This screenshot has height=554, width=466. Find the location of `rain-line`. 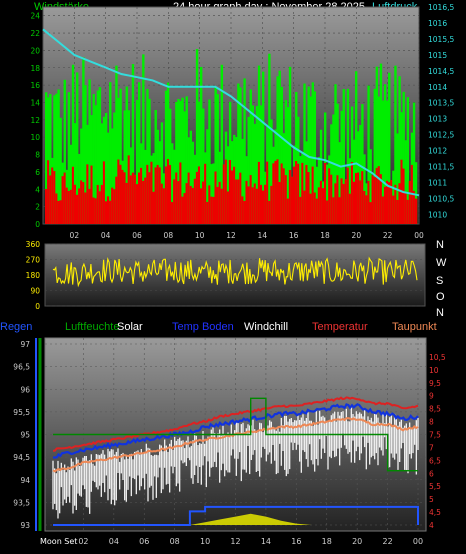

rain-line is located at coordinates (236, 515).